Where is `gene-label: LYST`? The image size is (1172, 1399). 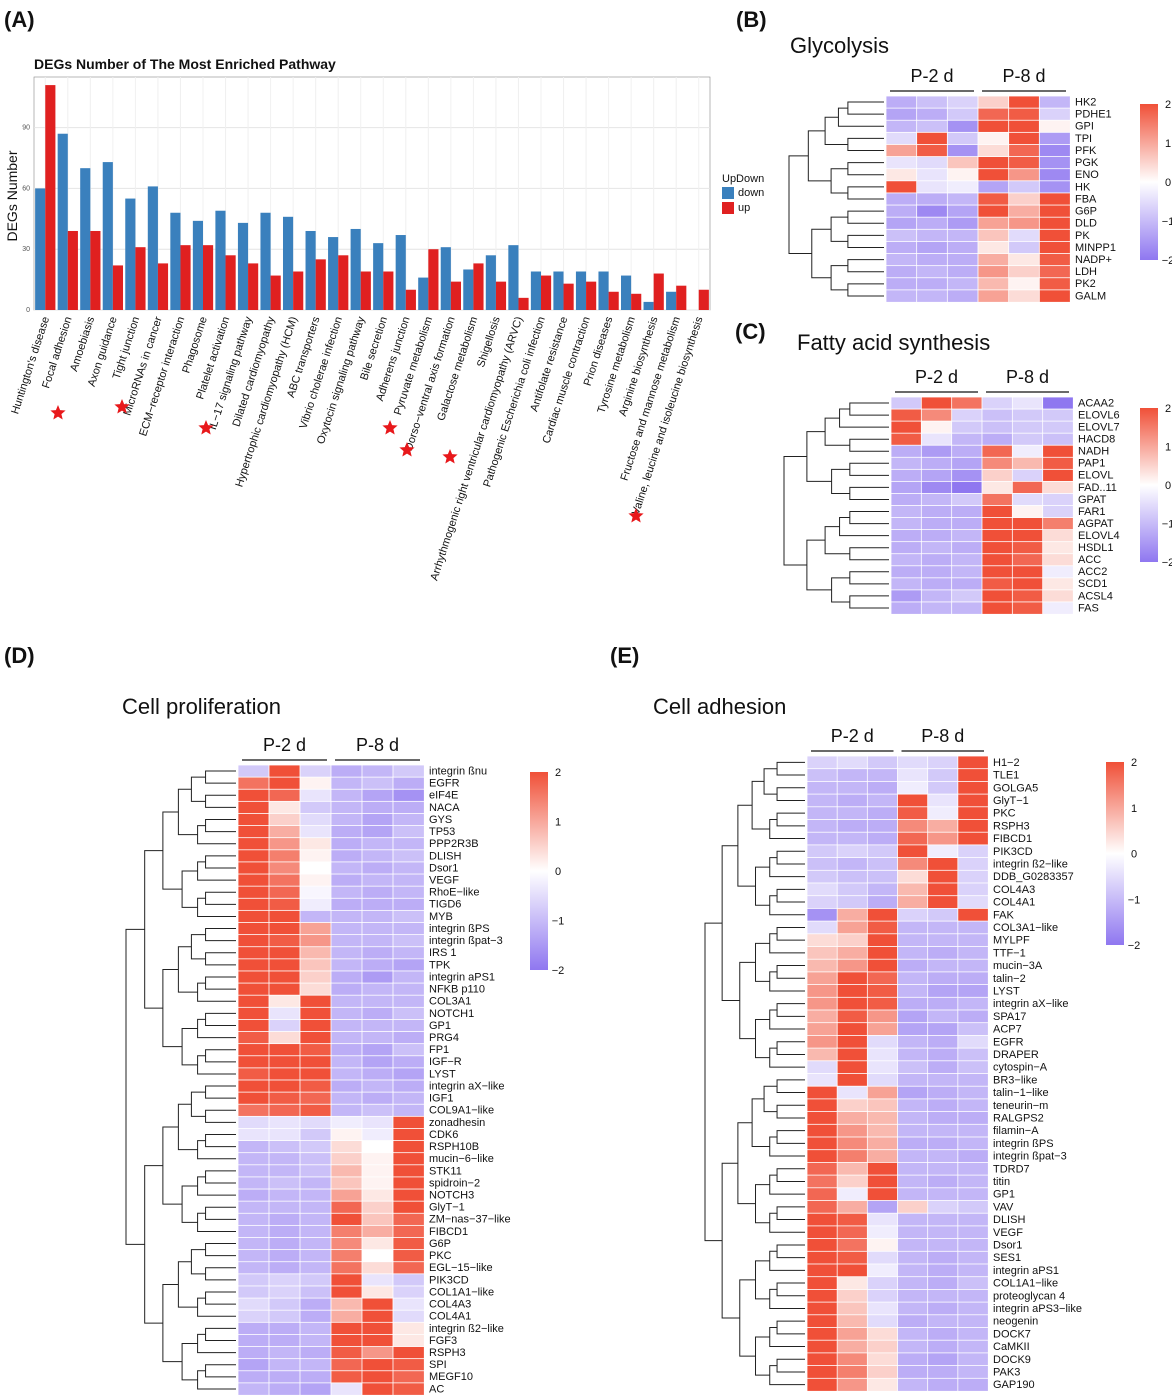 gene-label: LYST is located at coordinates (442, 1074).